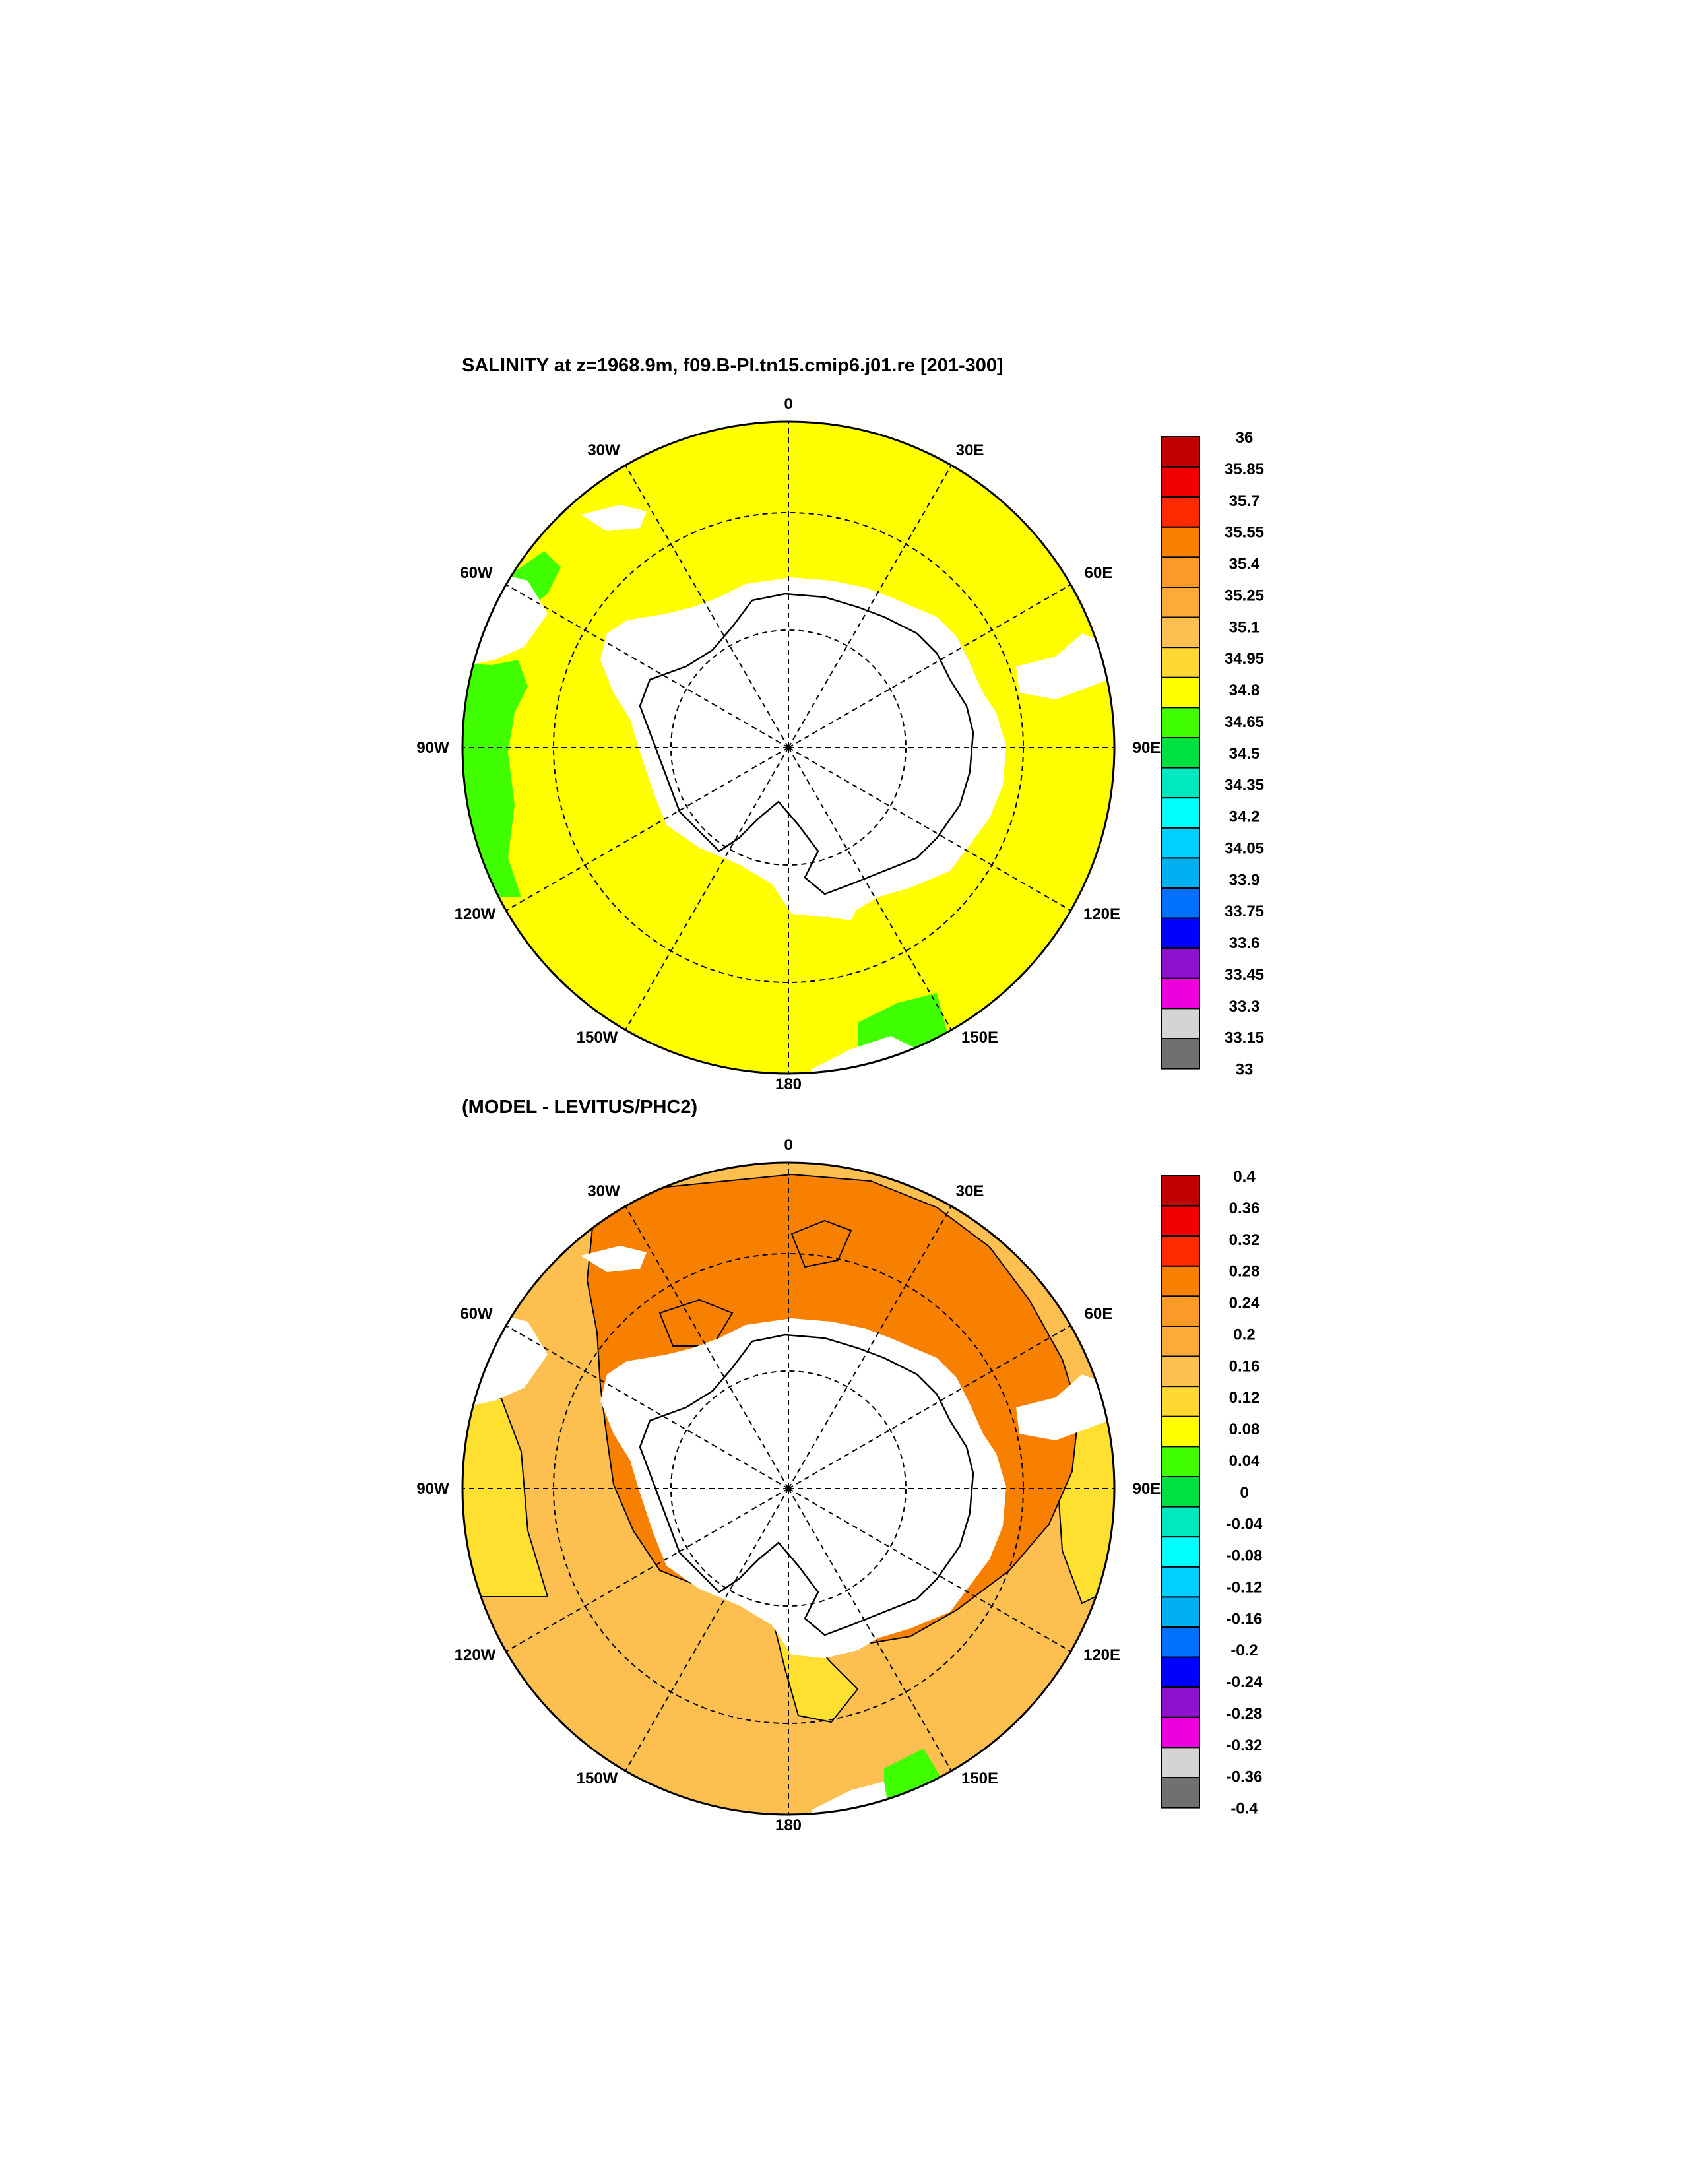  Describe the element at coordinates (579, 1107) in the screenshot. I see `panel-title: (MODEL - LEVITUS/PHC2)` at that location.